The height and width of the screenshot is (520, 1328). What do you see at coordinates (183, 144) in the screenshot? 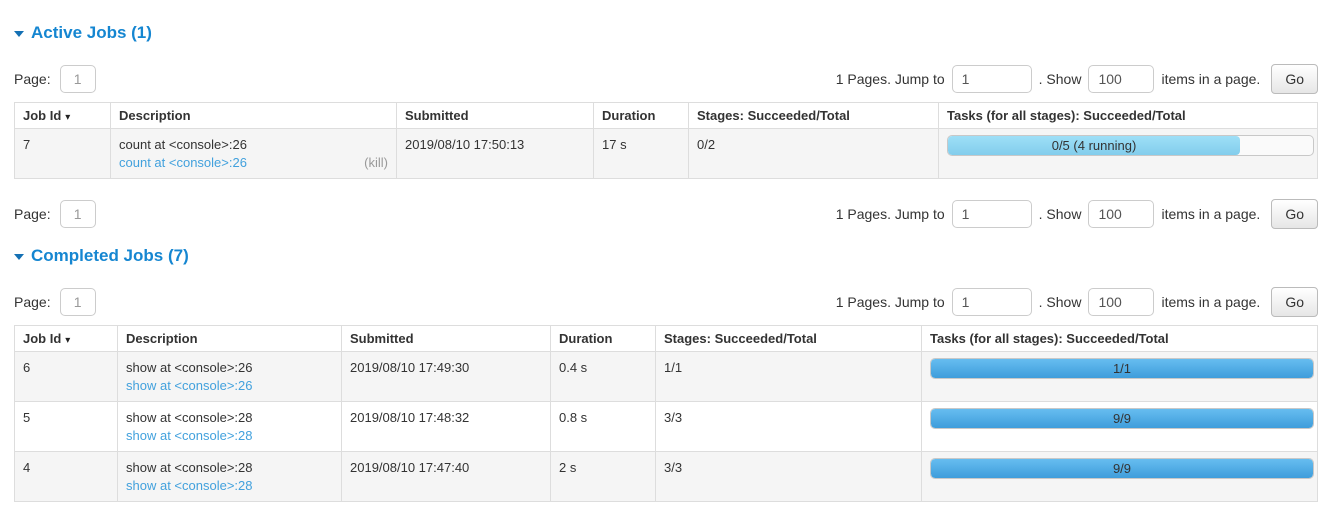
I see `job-description-text: count at <console>:26` at bounding box center [183, 144].